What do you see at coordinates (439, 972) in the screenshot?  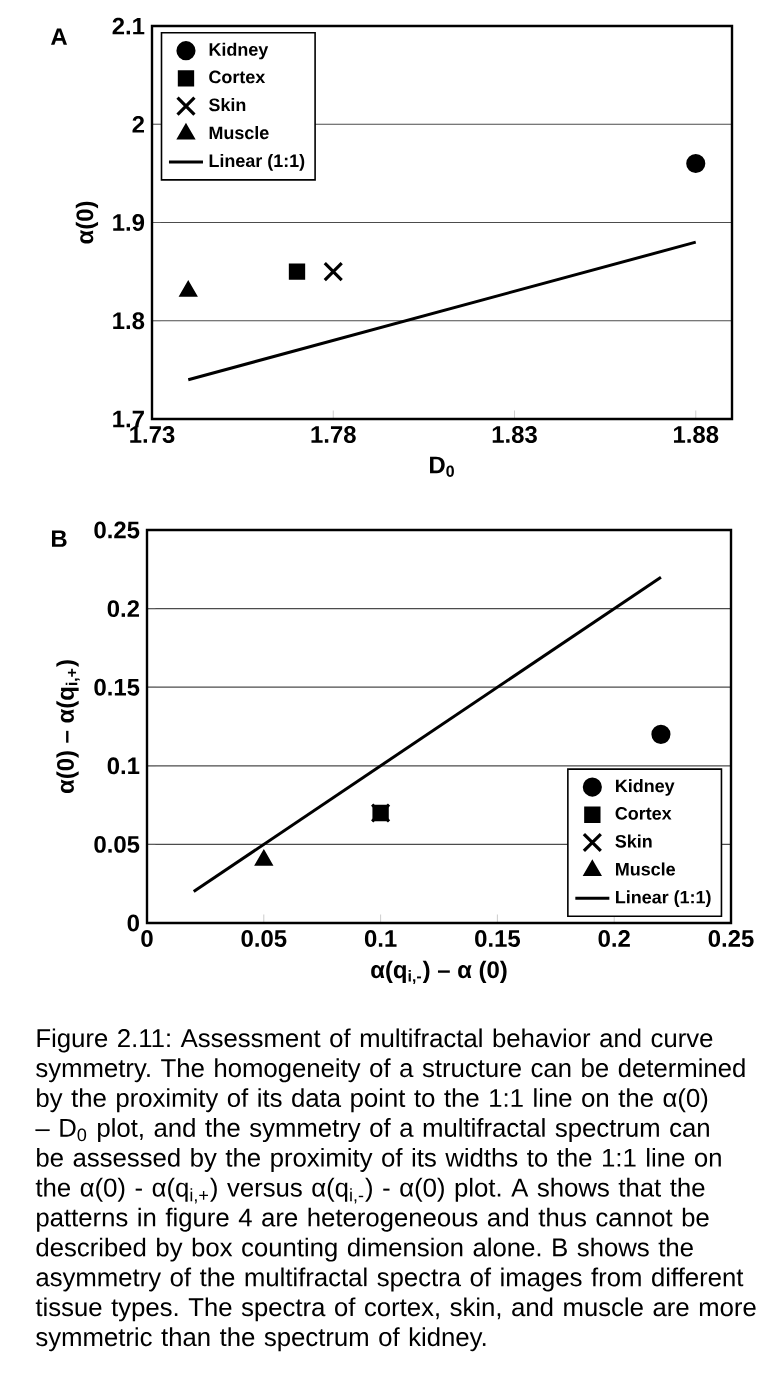 I see `x-axis-title: α(q$_{i,-}$) – α (0)` at bounding box center [439, 972].